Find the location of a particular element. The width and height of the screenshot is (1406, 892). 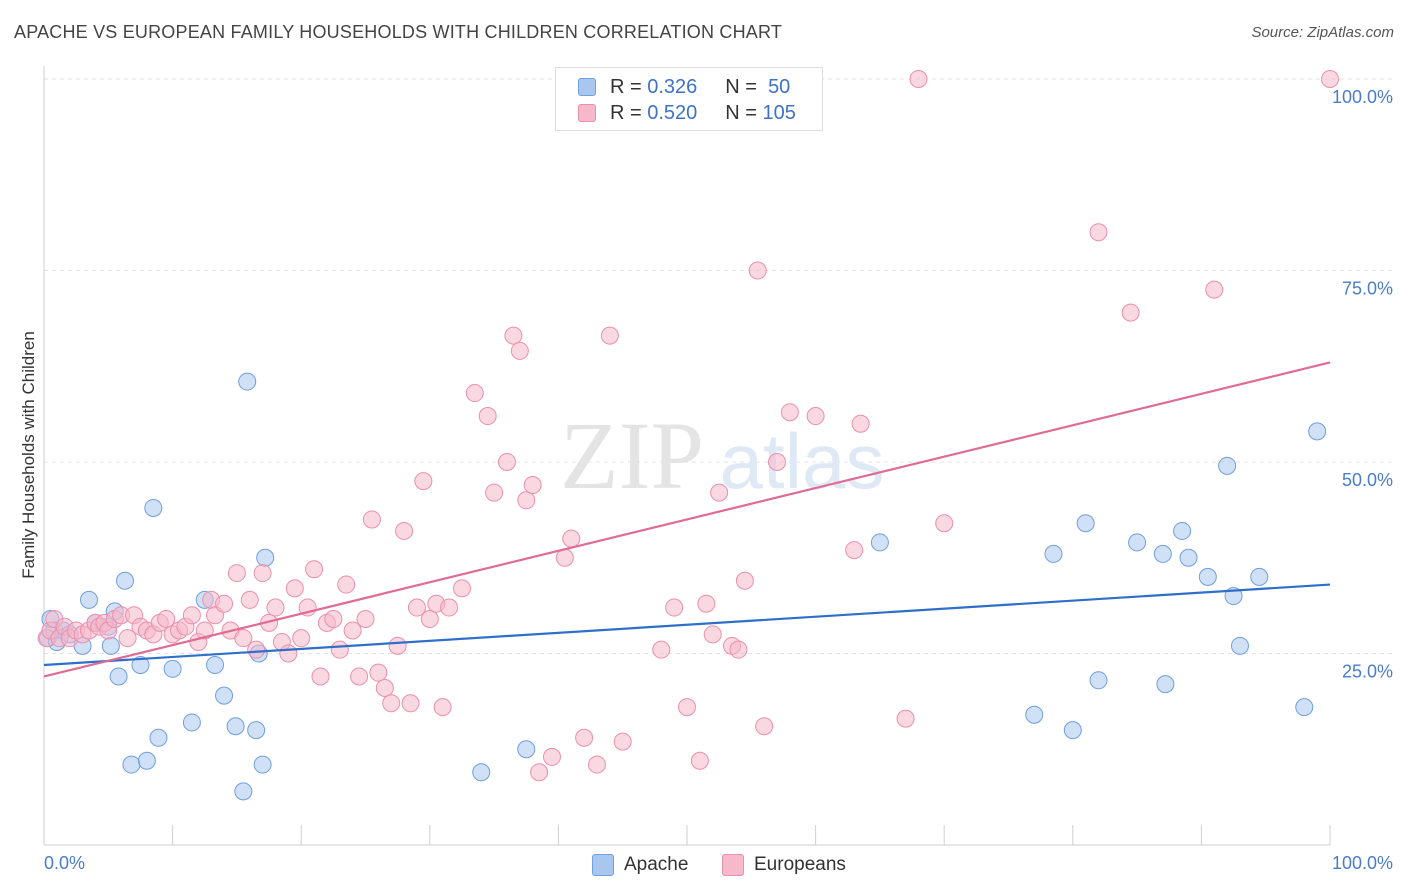

legend-row-europeans: R = 0.520 N = 105 is located at coordinates (687, 113).